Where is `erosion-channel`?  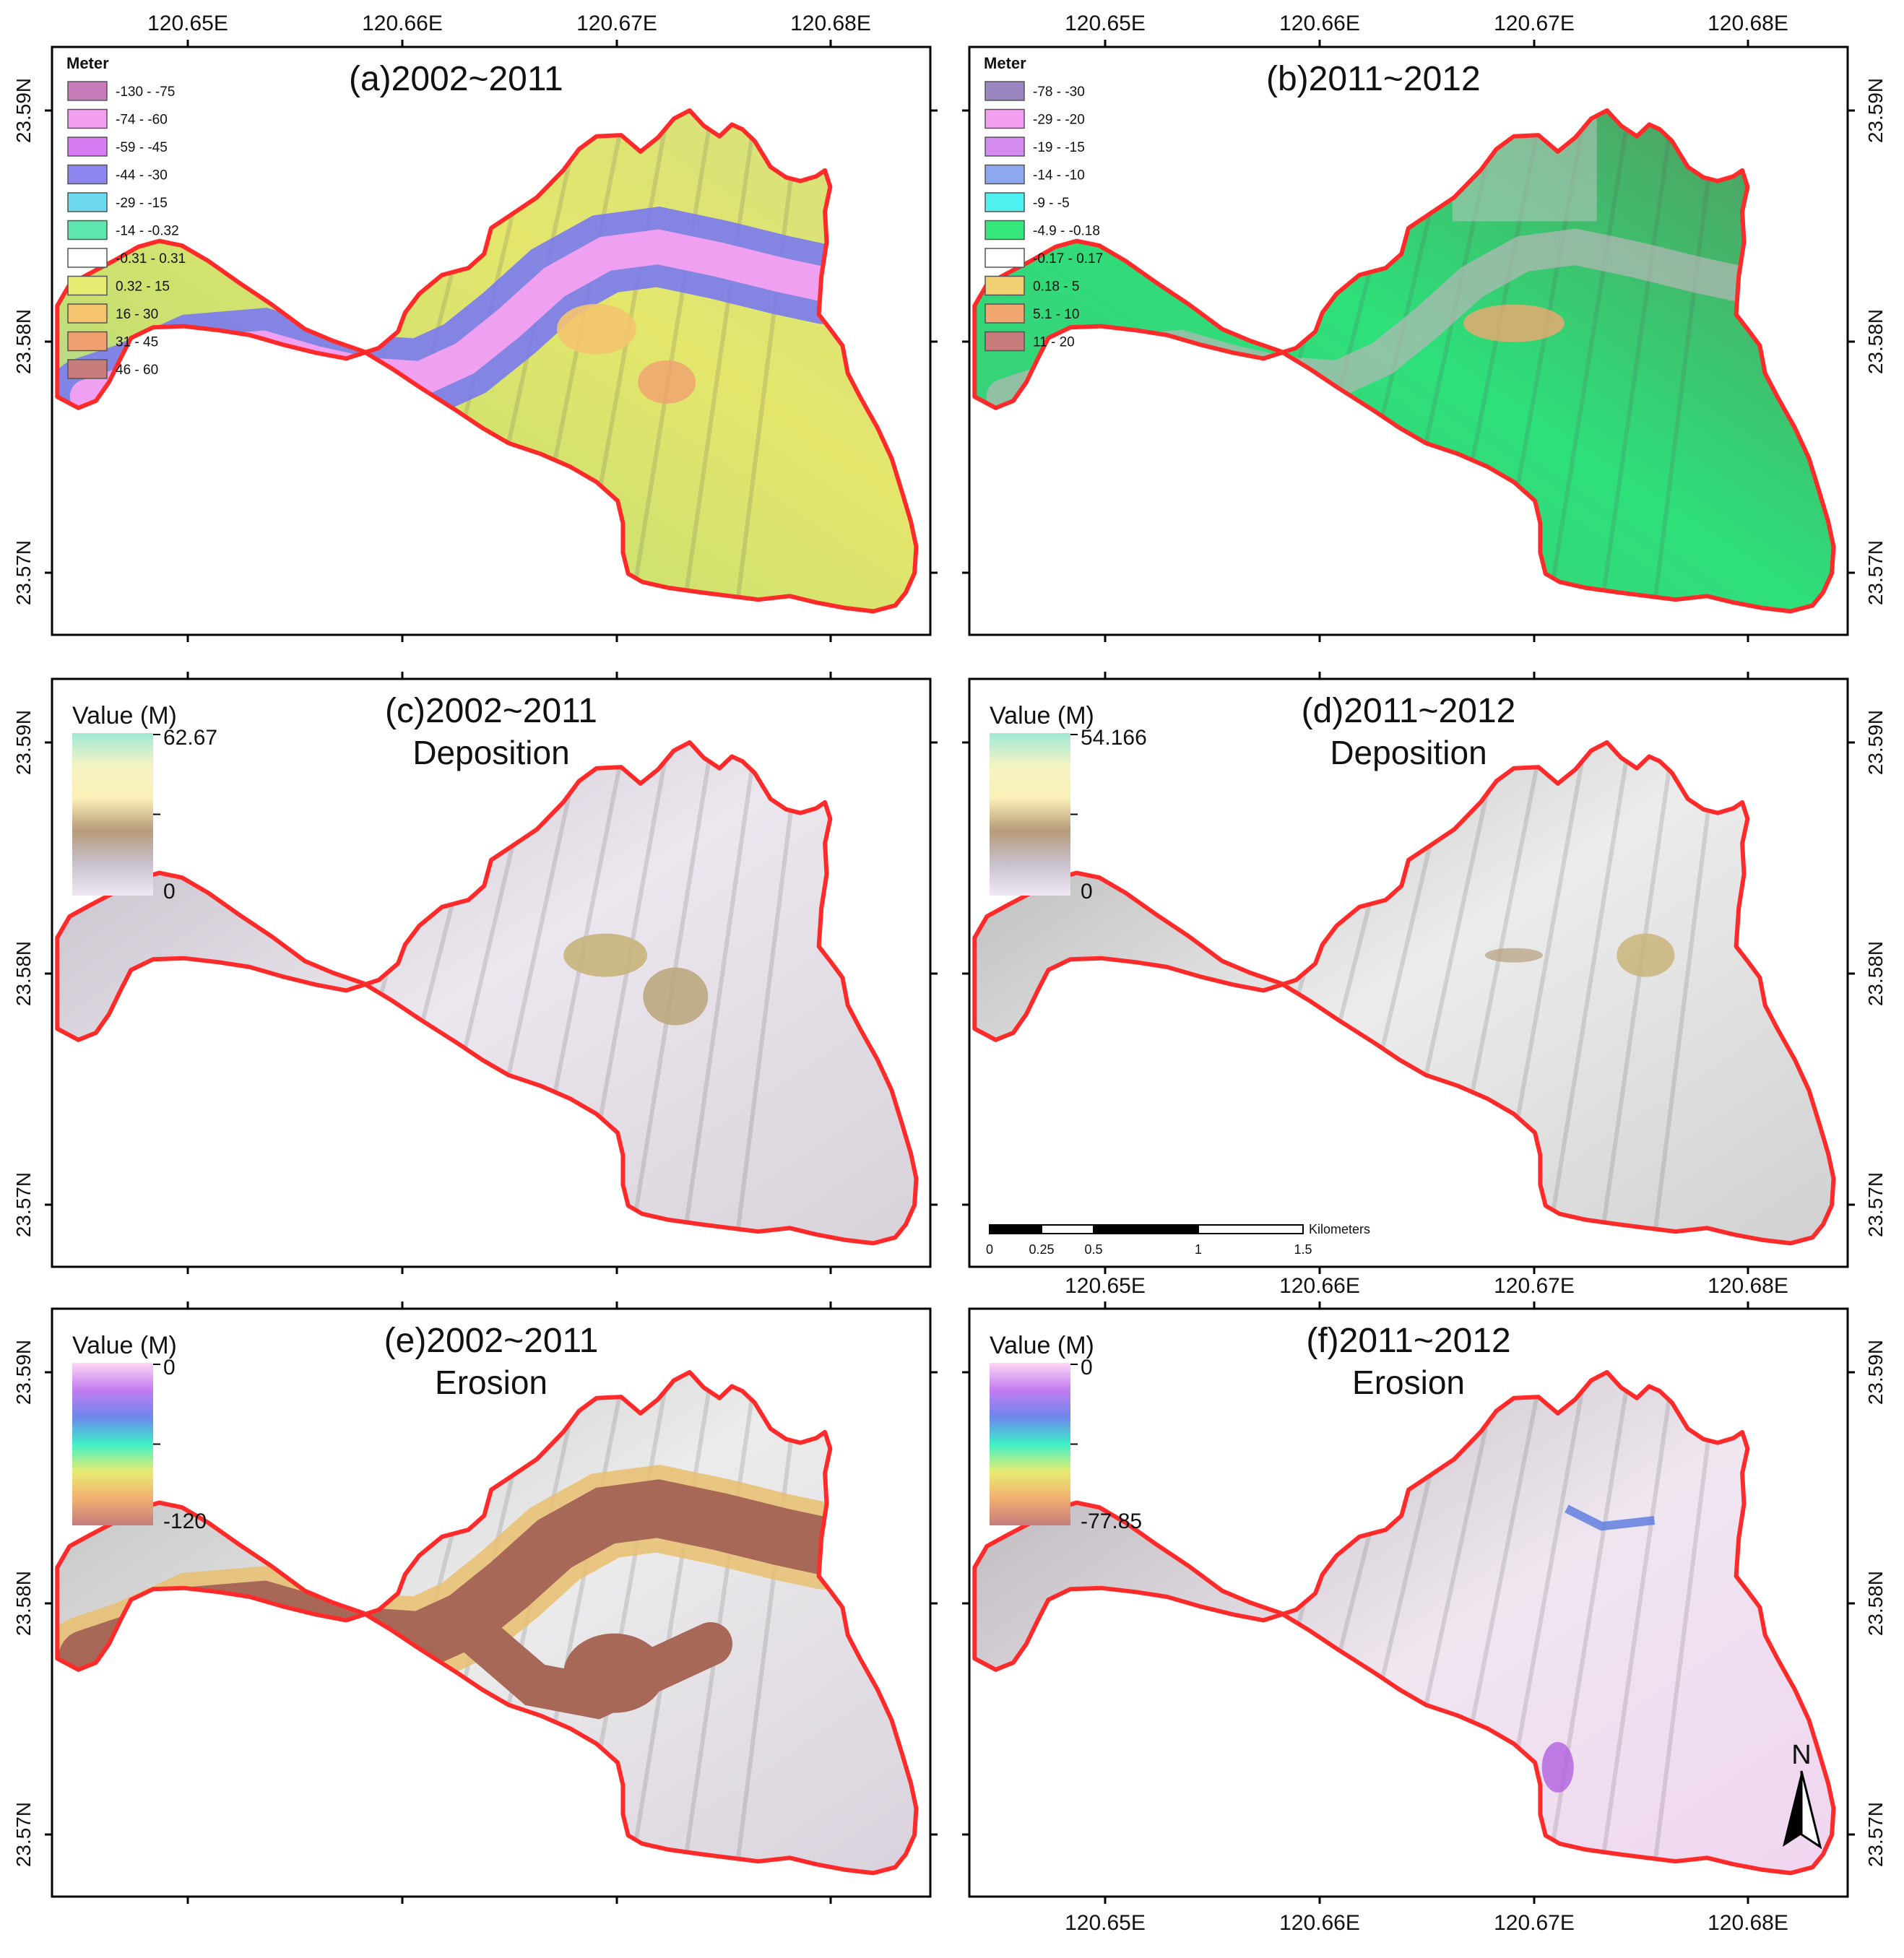 erosion-channel is located at coordinates (591, 1665).